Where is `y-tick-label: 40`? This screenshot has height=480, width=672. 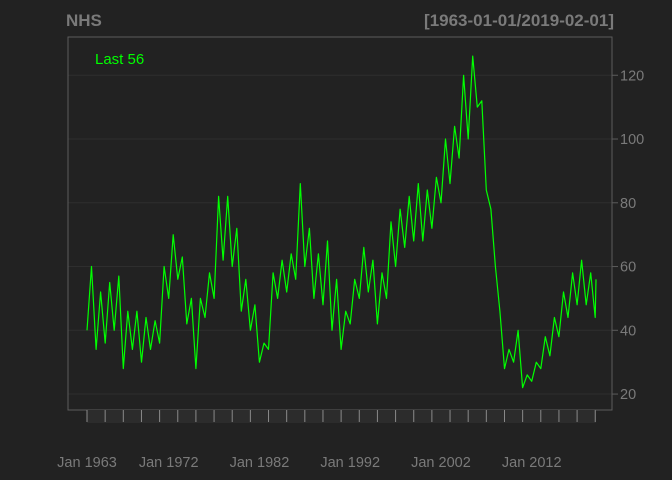 y-tick-label: 40 is located at coordinates (628, 331).